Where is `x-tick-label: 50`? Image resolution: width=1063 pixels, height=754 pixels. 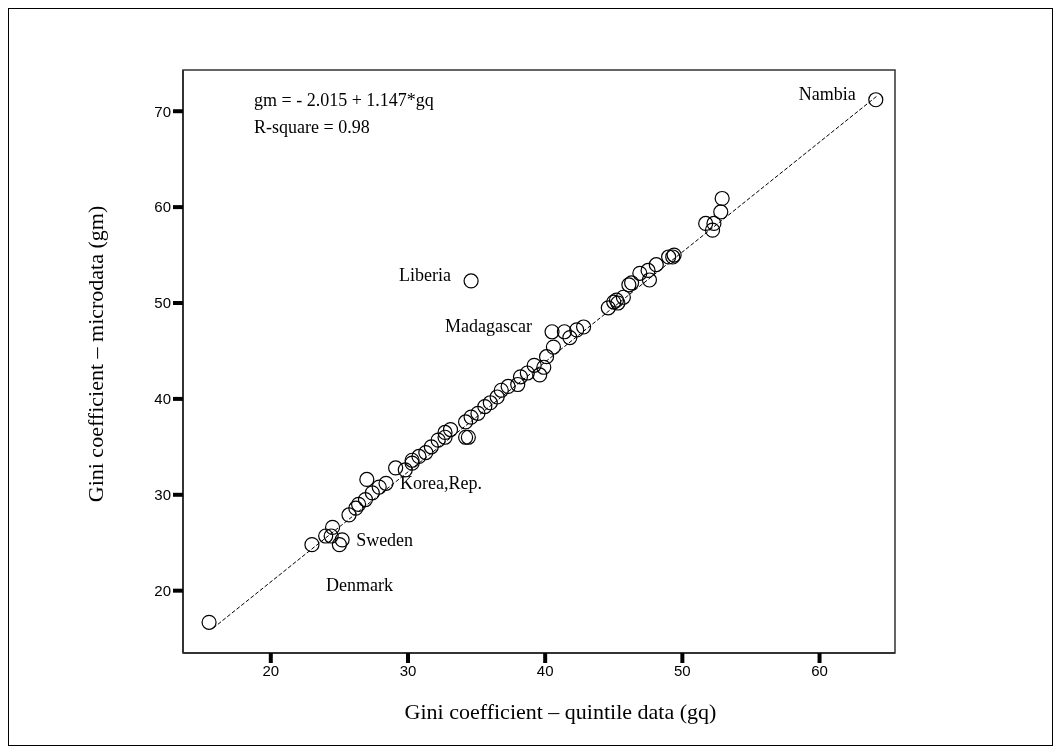
x-tick-label: 50 is located at coordinates (682, 670).